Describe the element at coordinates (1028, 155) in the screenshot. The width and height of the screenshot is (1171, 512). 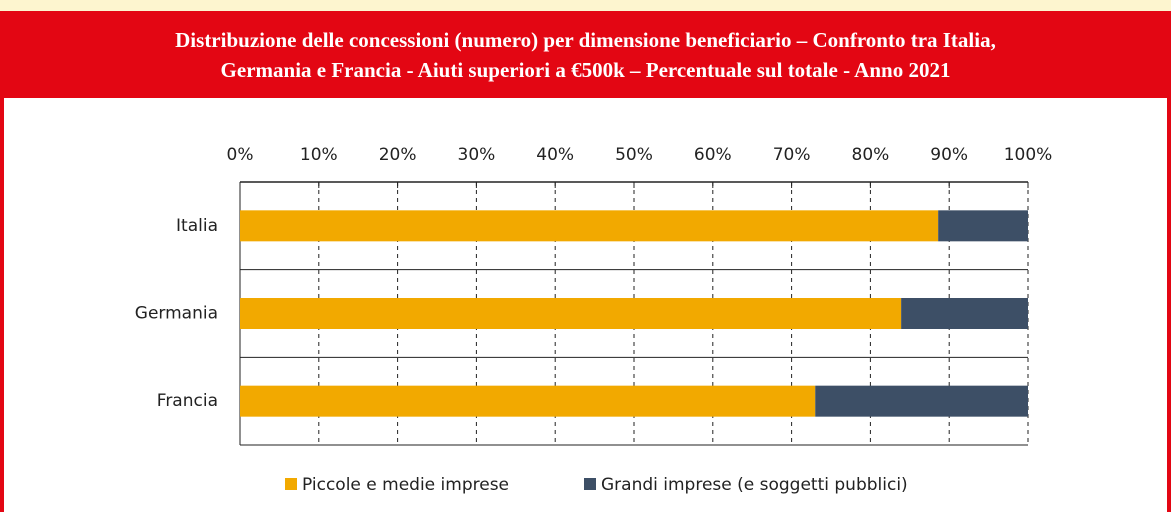
I see `x-tick-label: 100%` at that location.